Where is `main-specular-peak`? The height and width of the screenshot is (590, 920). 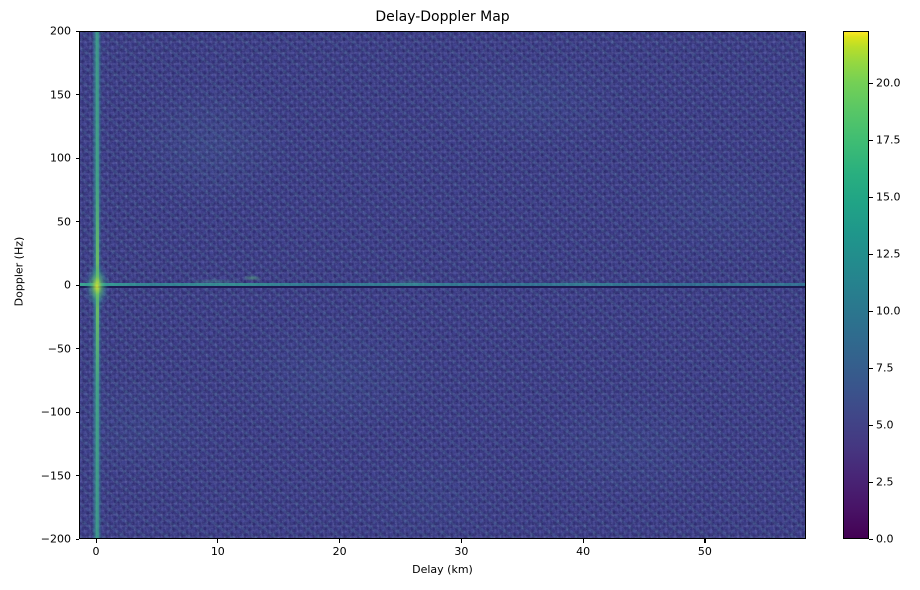
main-specular-peak is located at coordinates (97, 286).